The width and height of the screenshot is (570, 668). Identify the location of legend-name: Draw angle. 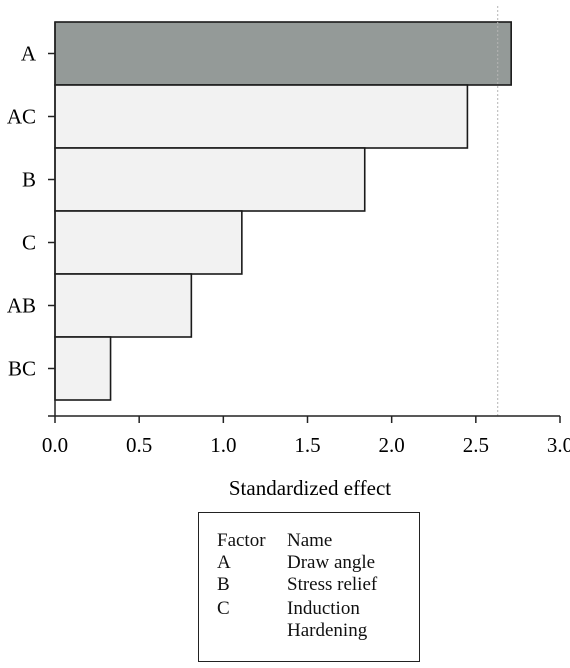
(331, 562).